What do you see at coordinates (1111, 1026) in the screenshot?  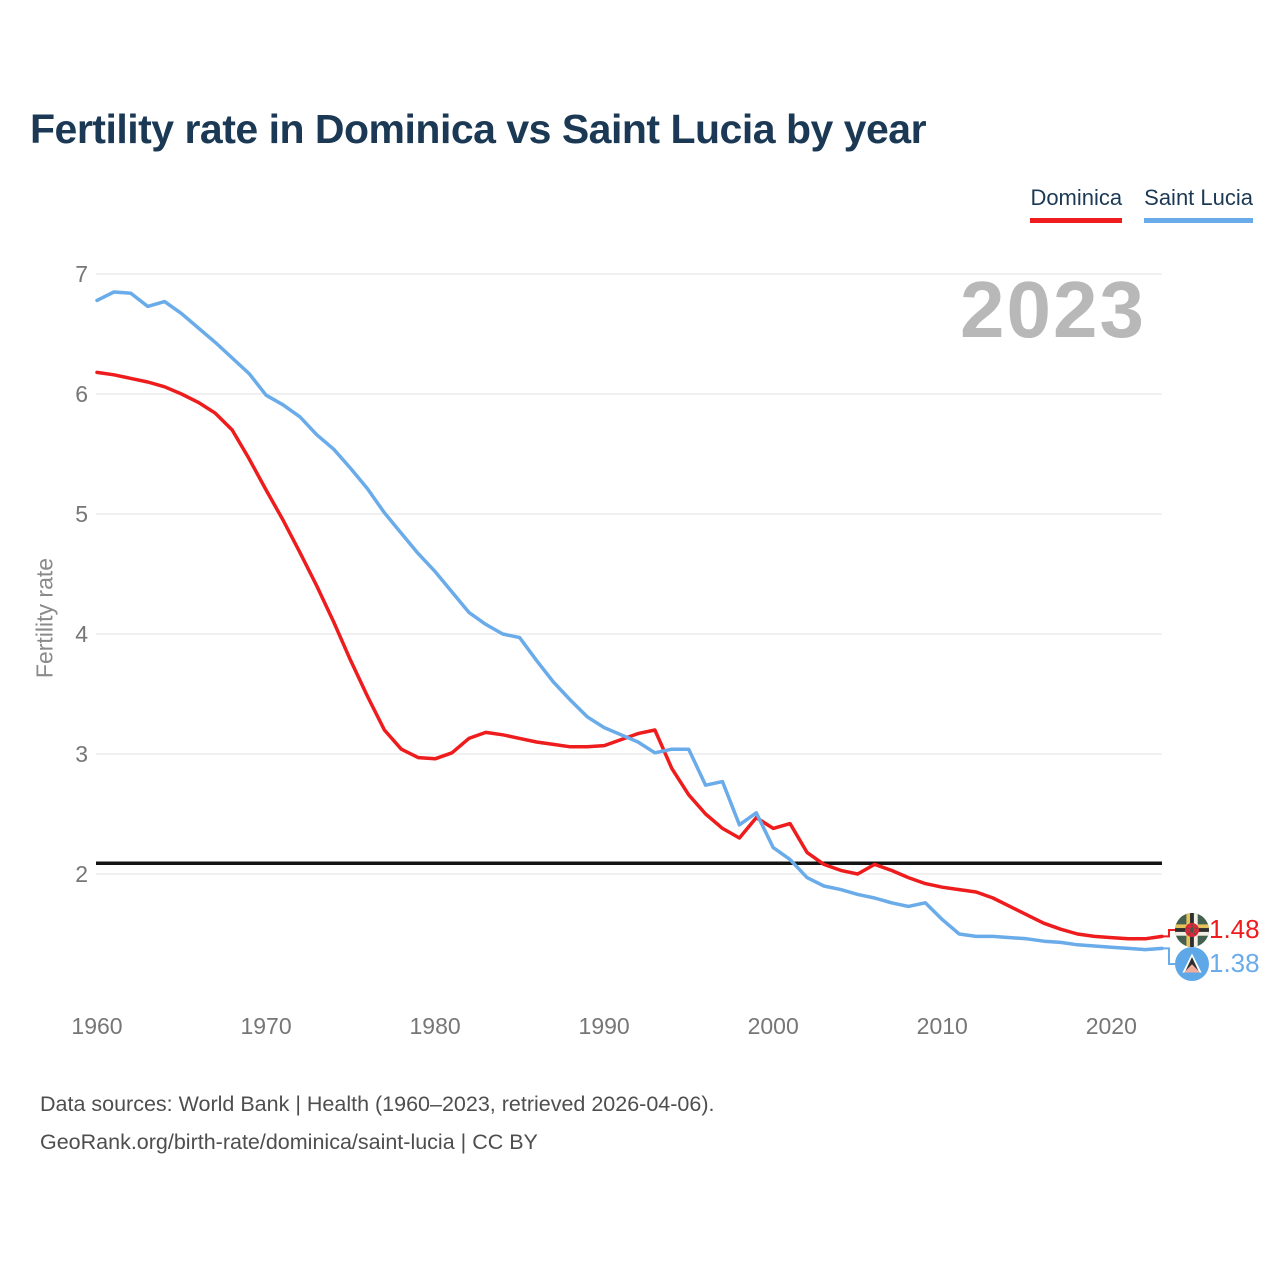 I see `x-tick-label: 2020` at bounding box center [1111, 1026].